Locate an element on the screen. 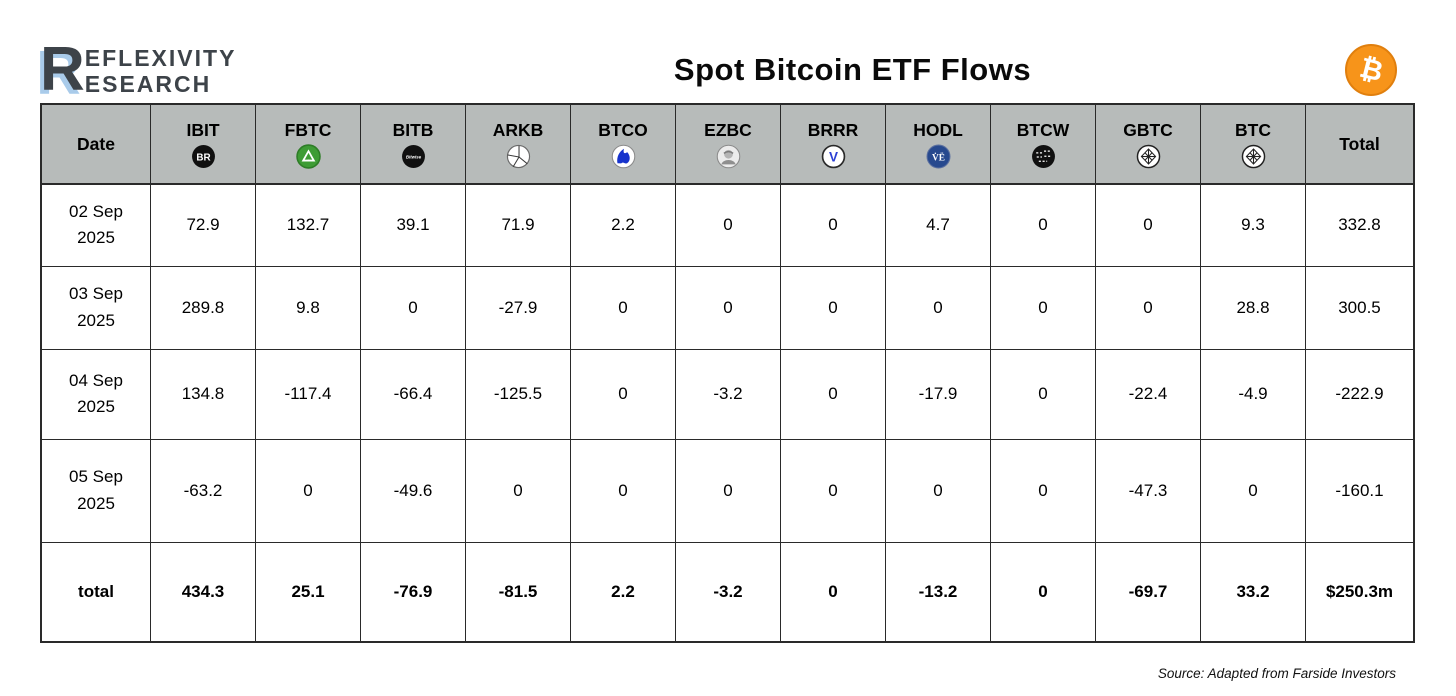 Image resolution: width=1456 pixels, height=696 pixels. svg-text: V̇Ë is located at coordinates (937, 156).